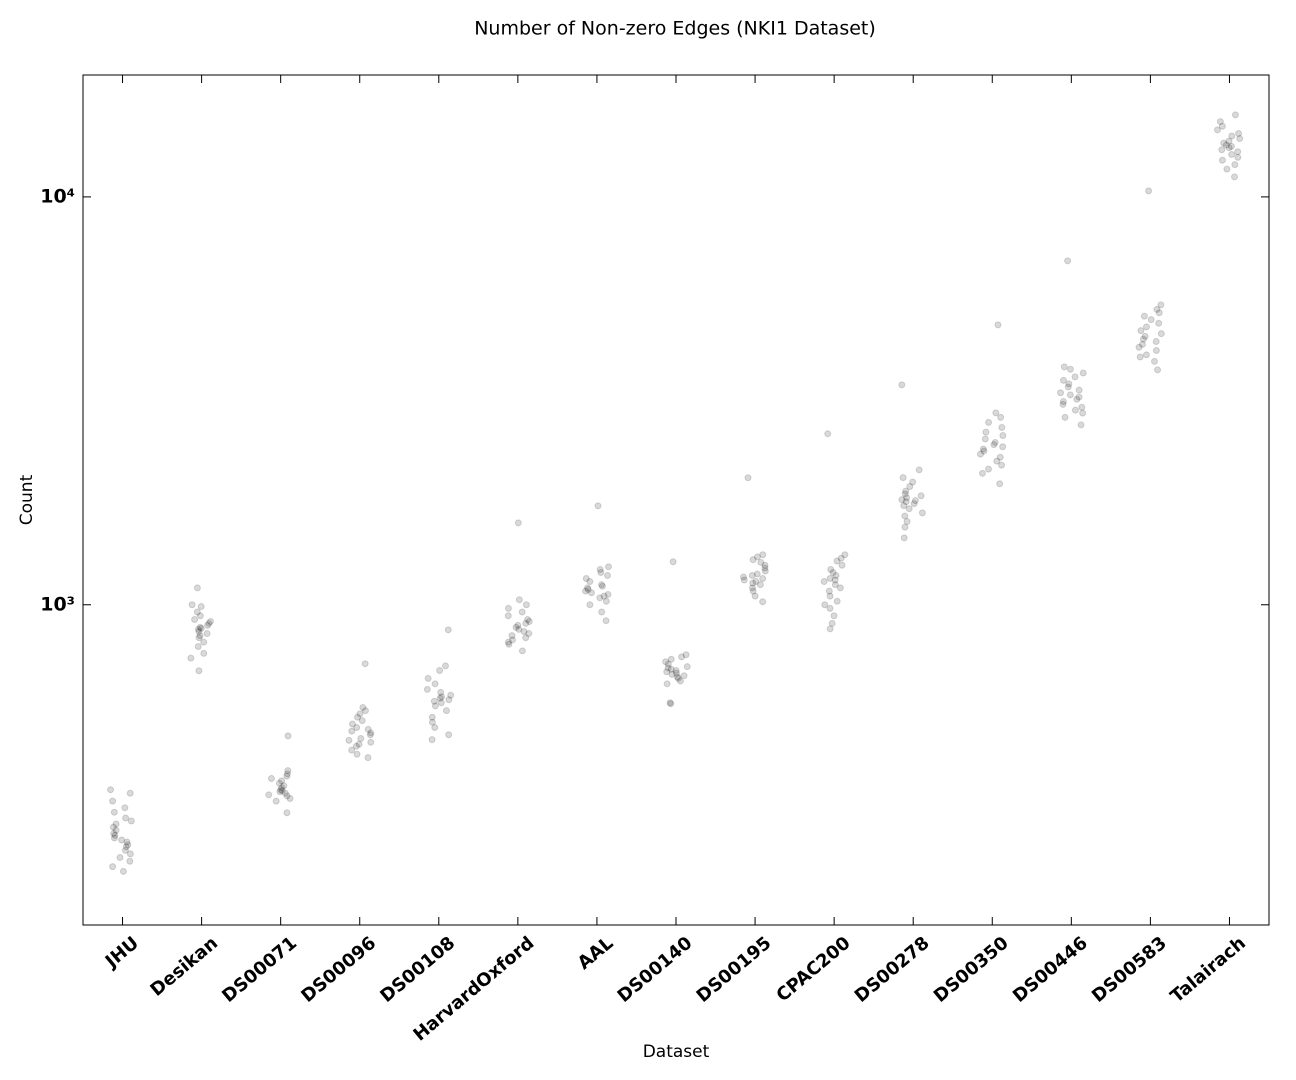 The width and height of the screenshot is (1296, 1080). I want to click on x-tick-label: JHU, so click(121, 953).